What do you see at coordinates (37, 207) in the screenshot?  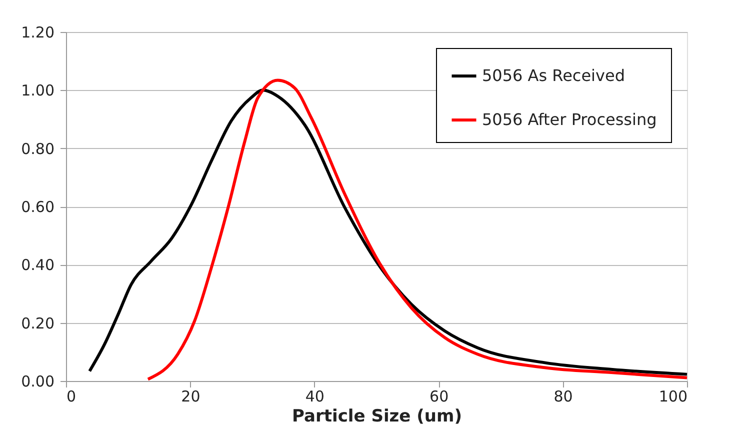 I see `y-tick-label: 0.60` at bounding box center [37, 207].